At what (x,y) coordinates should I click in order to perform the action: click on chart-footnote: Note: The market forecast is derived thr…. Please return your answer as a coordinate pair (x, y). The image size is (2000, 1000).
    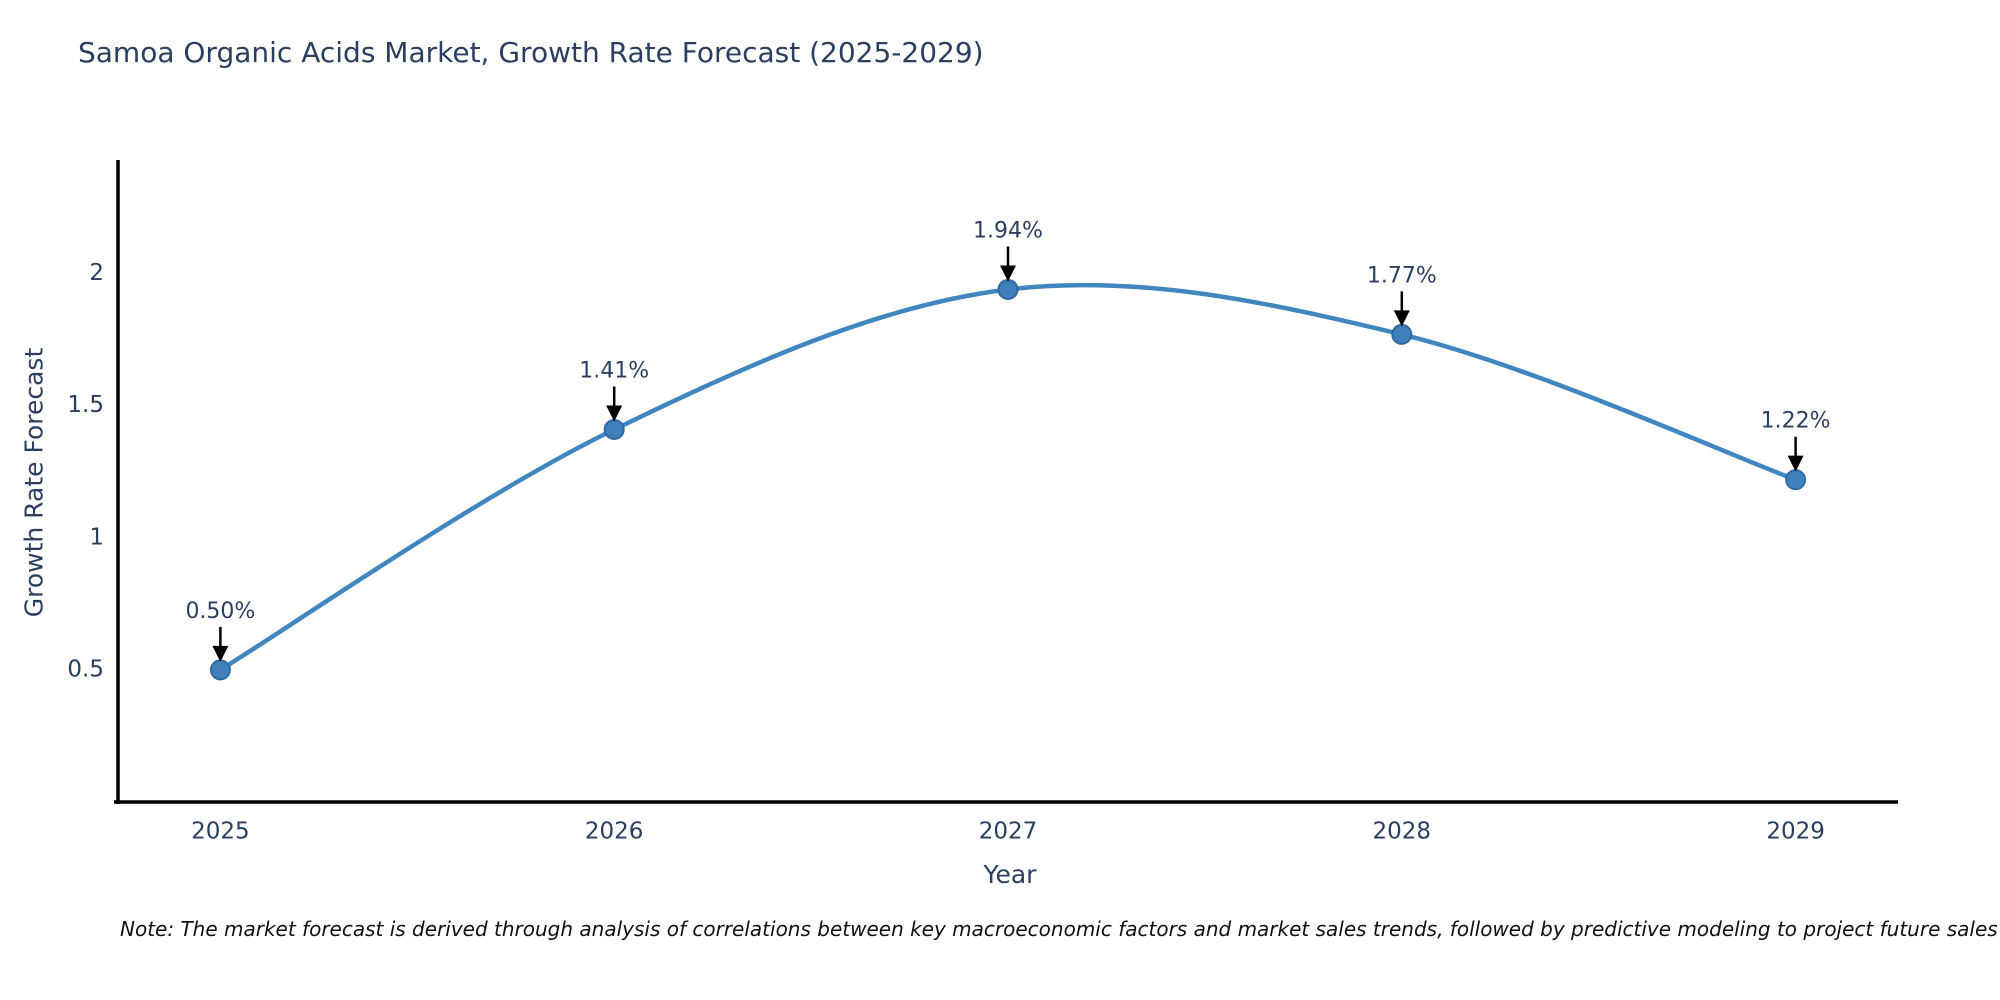
    Looking at the image, I should click on (1059, 929).